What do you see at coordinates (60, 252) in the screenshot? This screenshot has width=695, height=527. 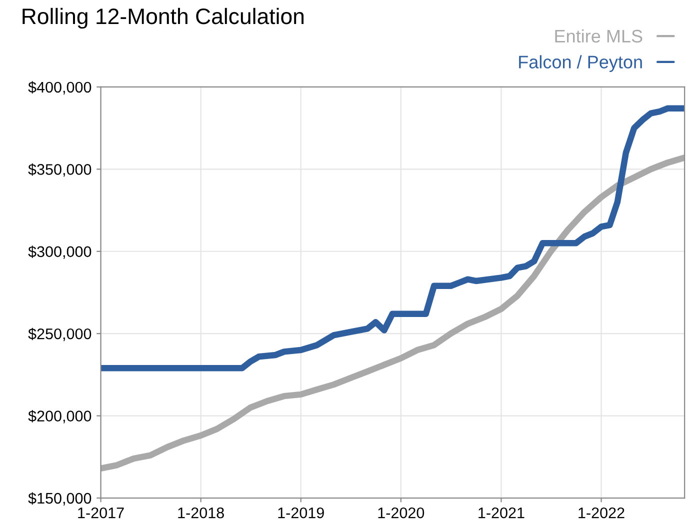 I see `y-tick-label: $300,000` at bounding box center [60, 252].